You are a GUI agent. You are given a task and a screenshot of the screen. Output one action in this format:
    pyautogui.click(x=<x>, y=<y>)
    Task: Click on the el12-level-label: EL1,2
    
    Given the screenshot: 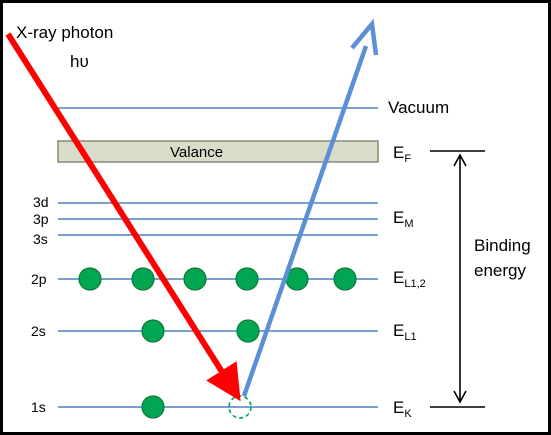 What is the action you would take?
    pyautogui.click(x=409, y=279)
    